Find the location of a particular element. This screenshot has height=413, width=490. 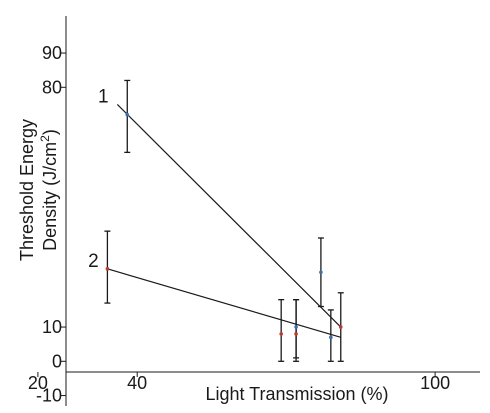

y-tick-label: 10 is located at coordinates (52, 327).